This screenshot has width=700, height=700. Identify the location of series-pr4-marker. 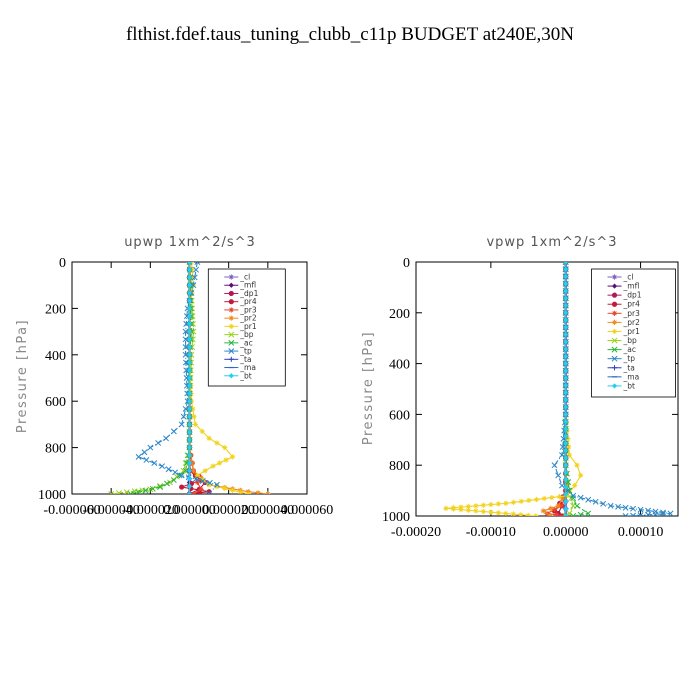
(182, 487).